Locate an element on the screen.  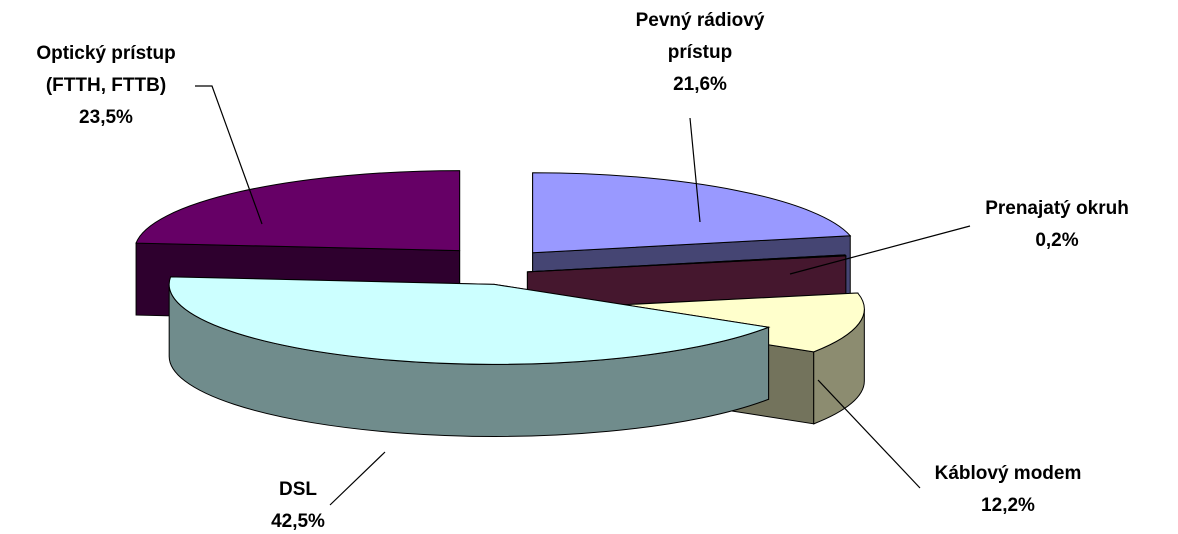
label-pevny-radiovy-pristup: Pevný rádiový prístup 21,6% is located at coordinates (700, 53).